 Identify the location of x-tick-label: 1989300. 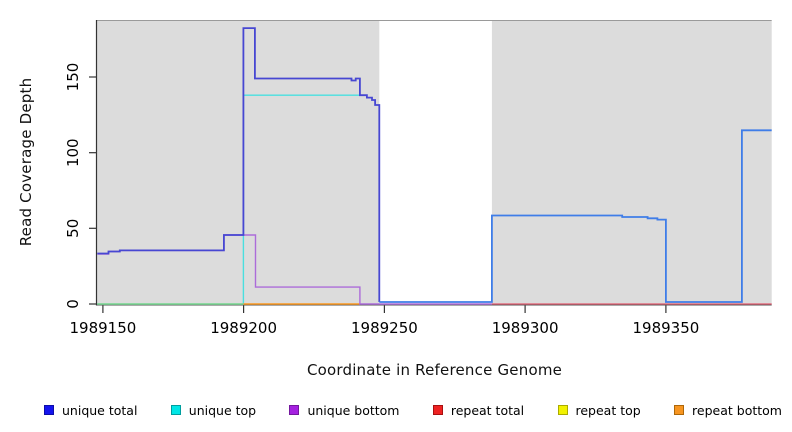
(525, 328).